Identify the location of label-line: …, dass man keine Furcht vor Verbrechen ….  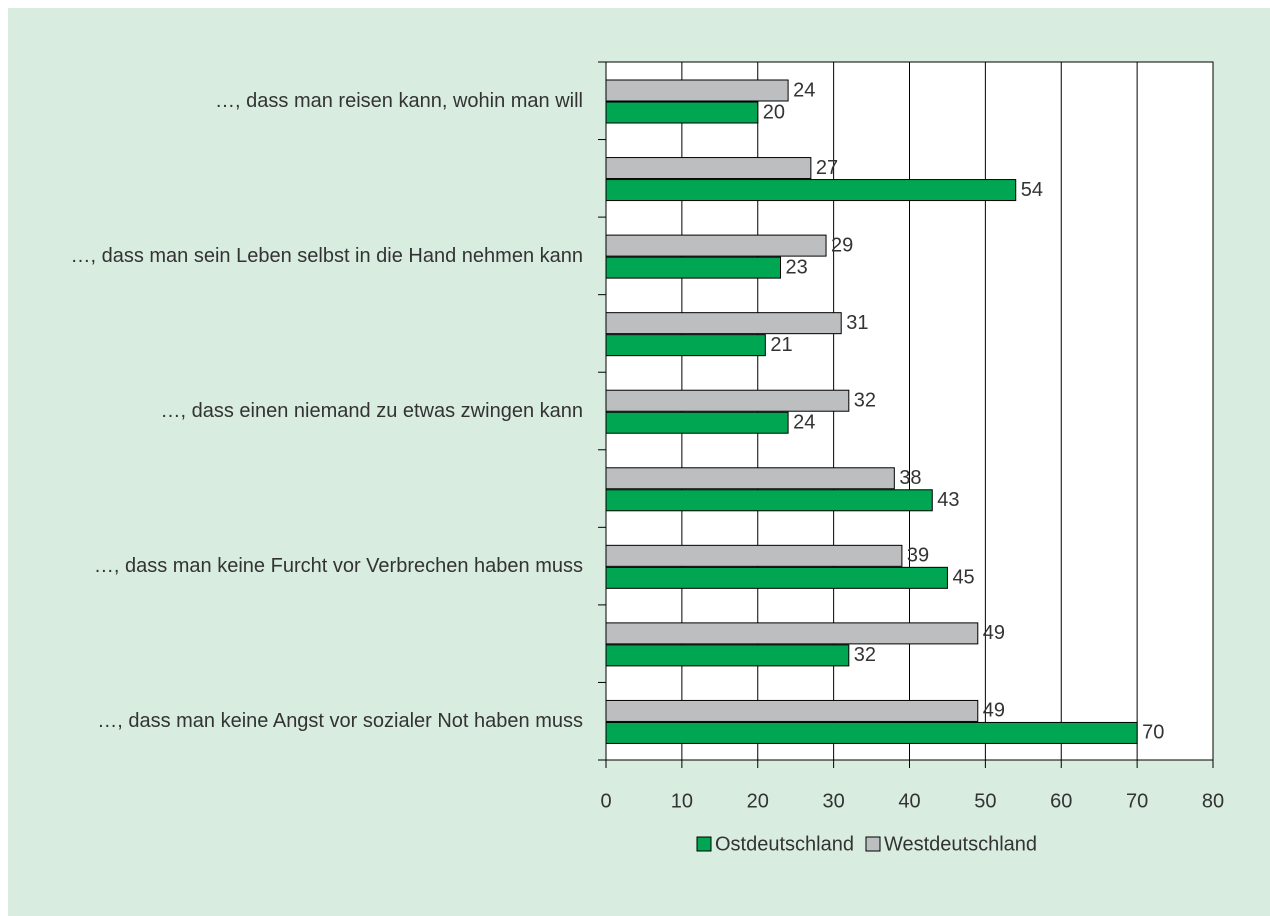
(338, 566).